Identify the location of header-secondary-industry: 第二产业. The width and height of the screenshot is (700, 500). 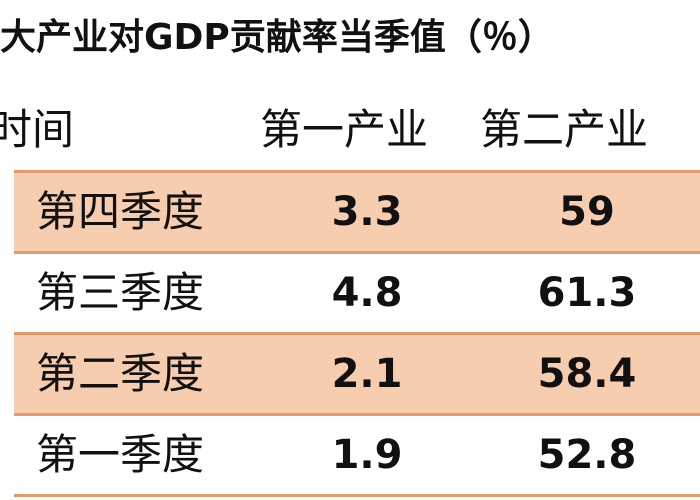
(564, 129).